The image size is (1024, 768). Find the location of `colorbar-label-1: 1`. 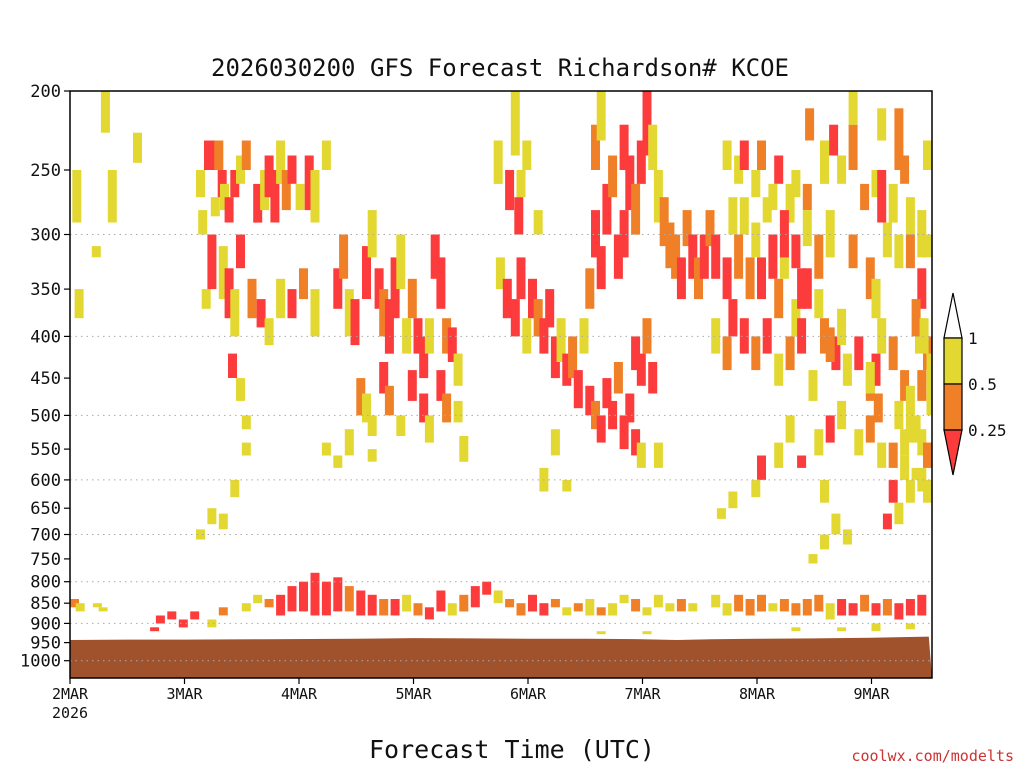

colorbar-label-1: 1 is located at coordinates (973, 338).